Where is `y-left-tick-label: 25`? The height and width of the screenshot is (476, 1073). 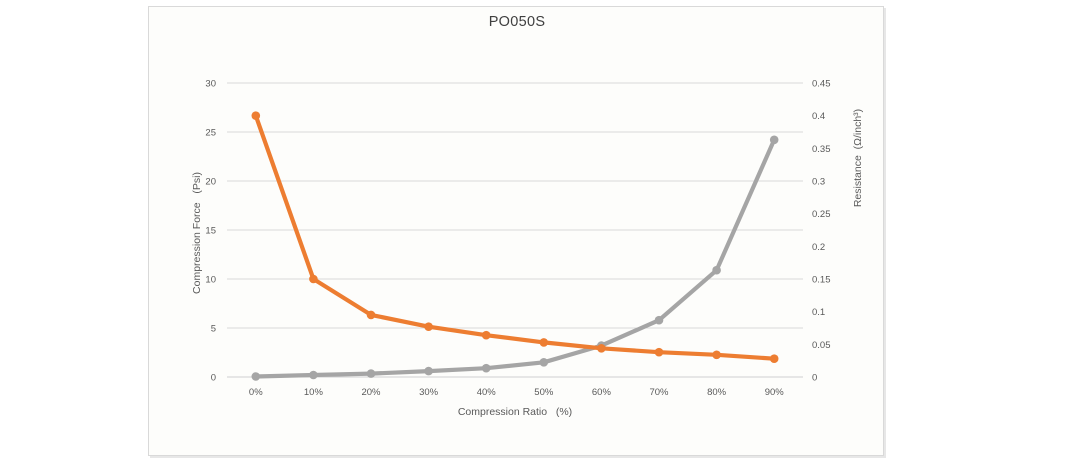
y-left-tick-label: 25 is located at coordinates (210, 133).